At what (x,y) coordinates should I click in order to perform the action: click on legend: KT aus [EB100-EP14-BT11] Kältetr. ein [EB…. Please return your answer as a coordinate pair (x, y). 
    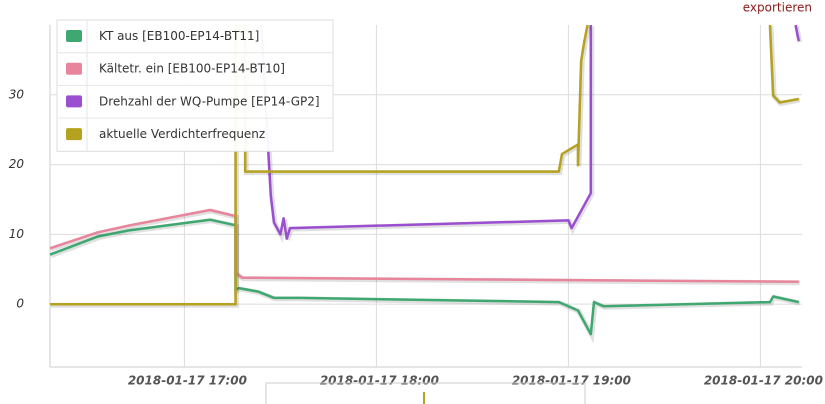
    Looking at the image, I should click on (195, 85).